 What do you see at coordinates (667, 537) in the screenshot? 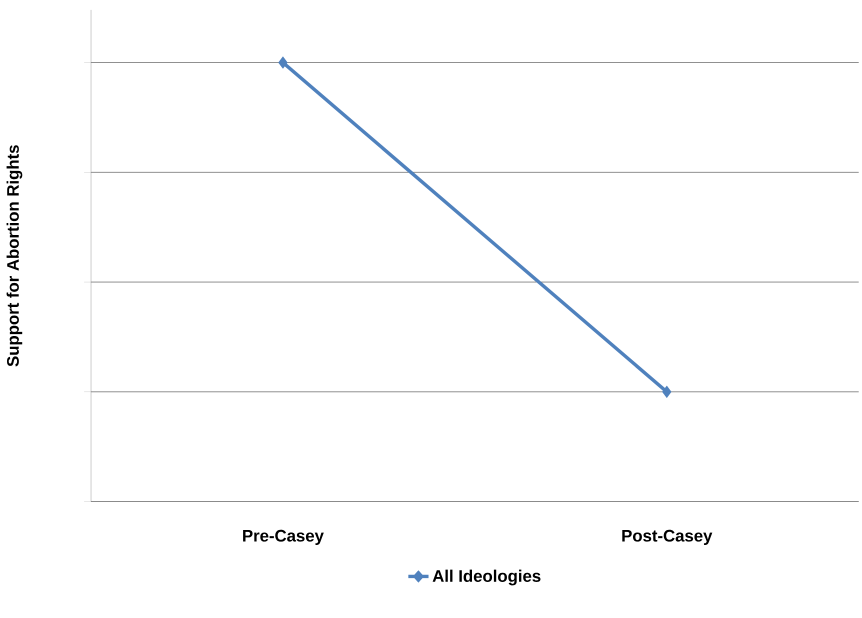
I see `x-tick-label: Post-Casey` at bounding box center [667, 537].